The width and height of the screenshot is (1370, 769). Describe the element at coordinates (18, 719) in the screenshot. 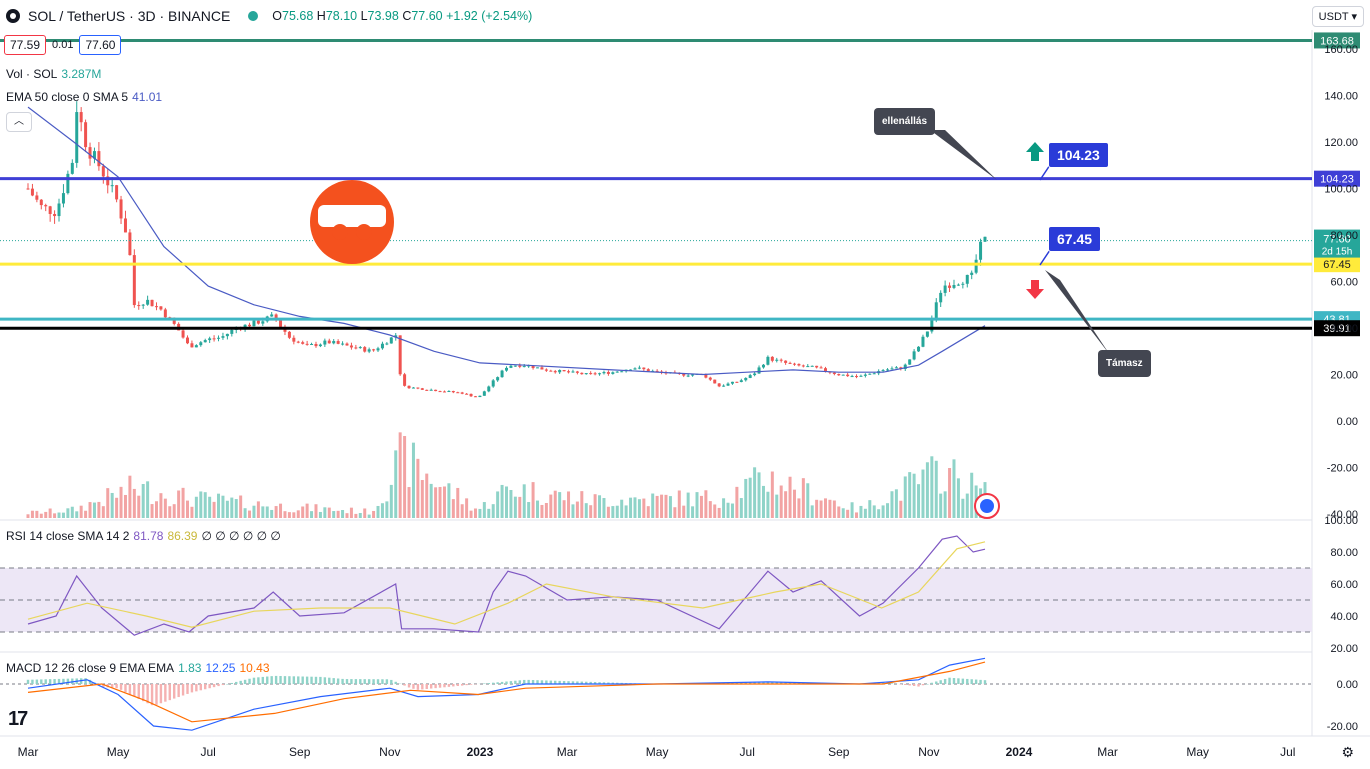

I see `tradingview-logo-icon: 17` at that location.